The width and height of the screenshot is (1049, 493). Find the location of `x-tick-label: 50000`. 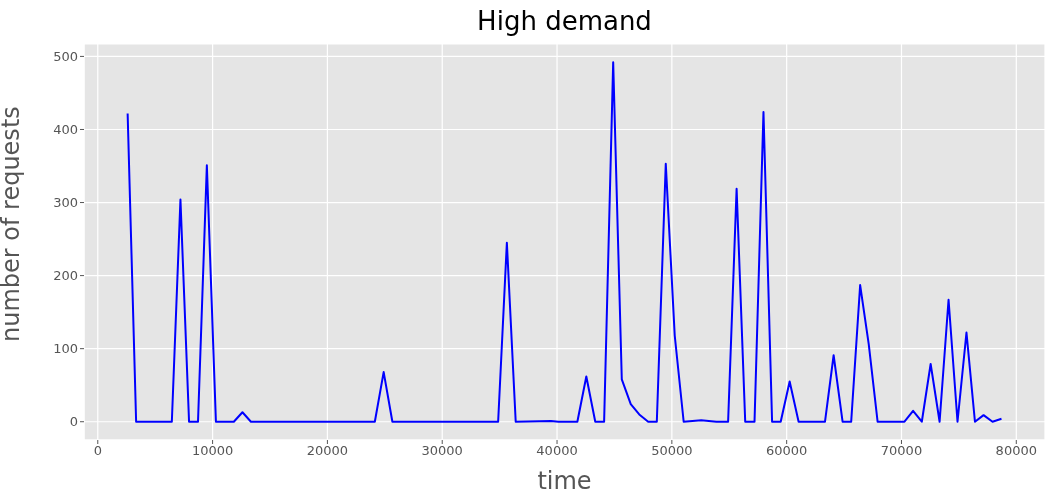

x-tick-label: 50000 is located at coordinates (672, 451).